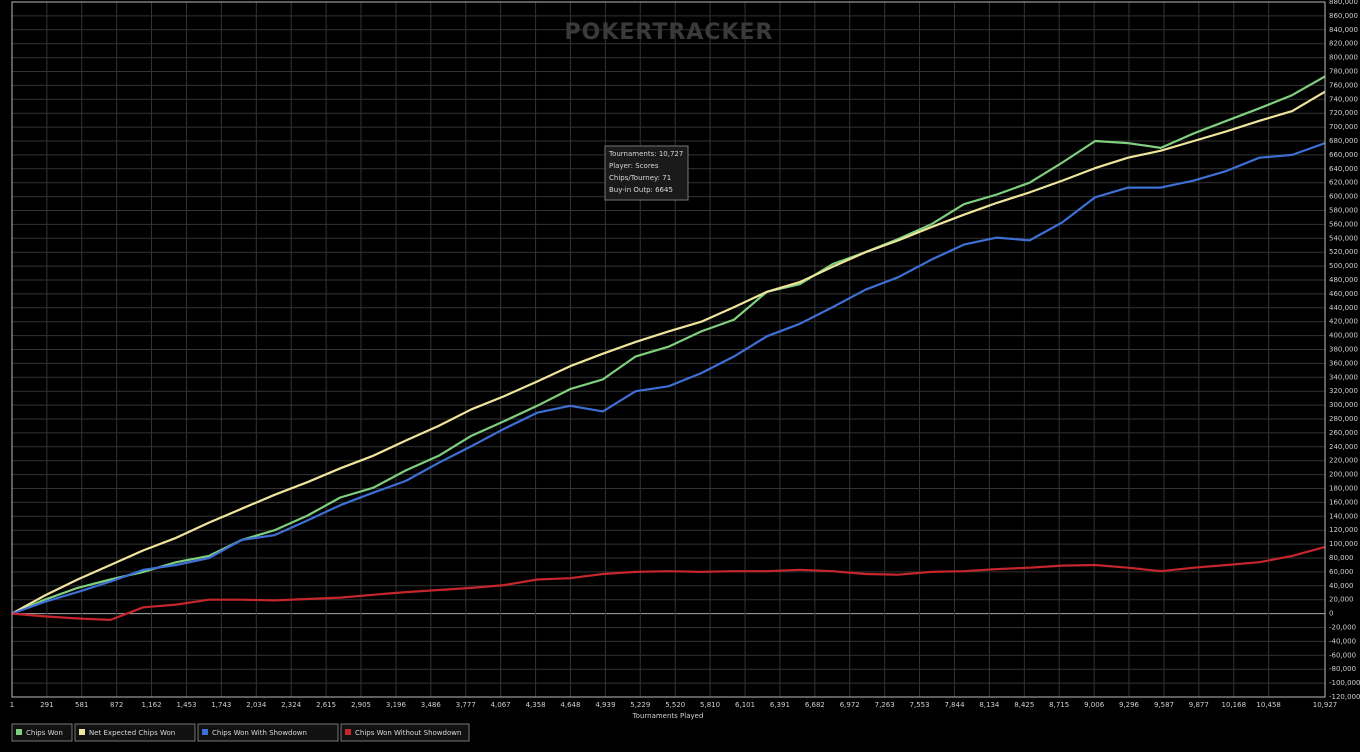  What do you see at coordinates (1343, 280) in the screenshot?
I see `y-tick-label: 480,000` at bounding box center [1343, 280].